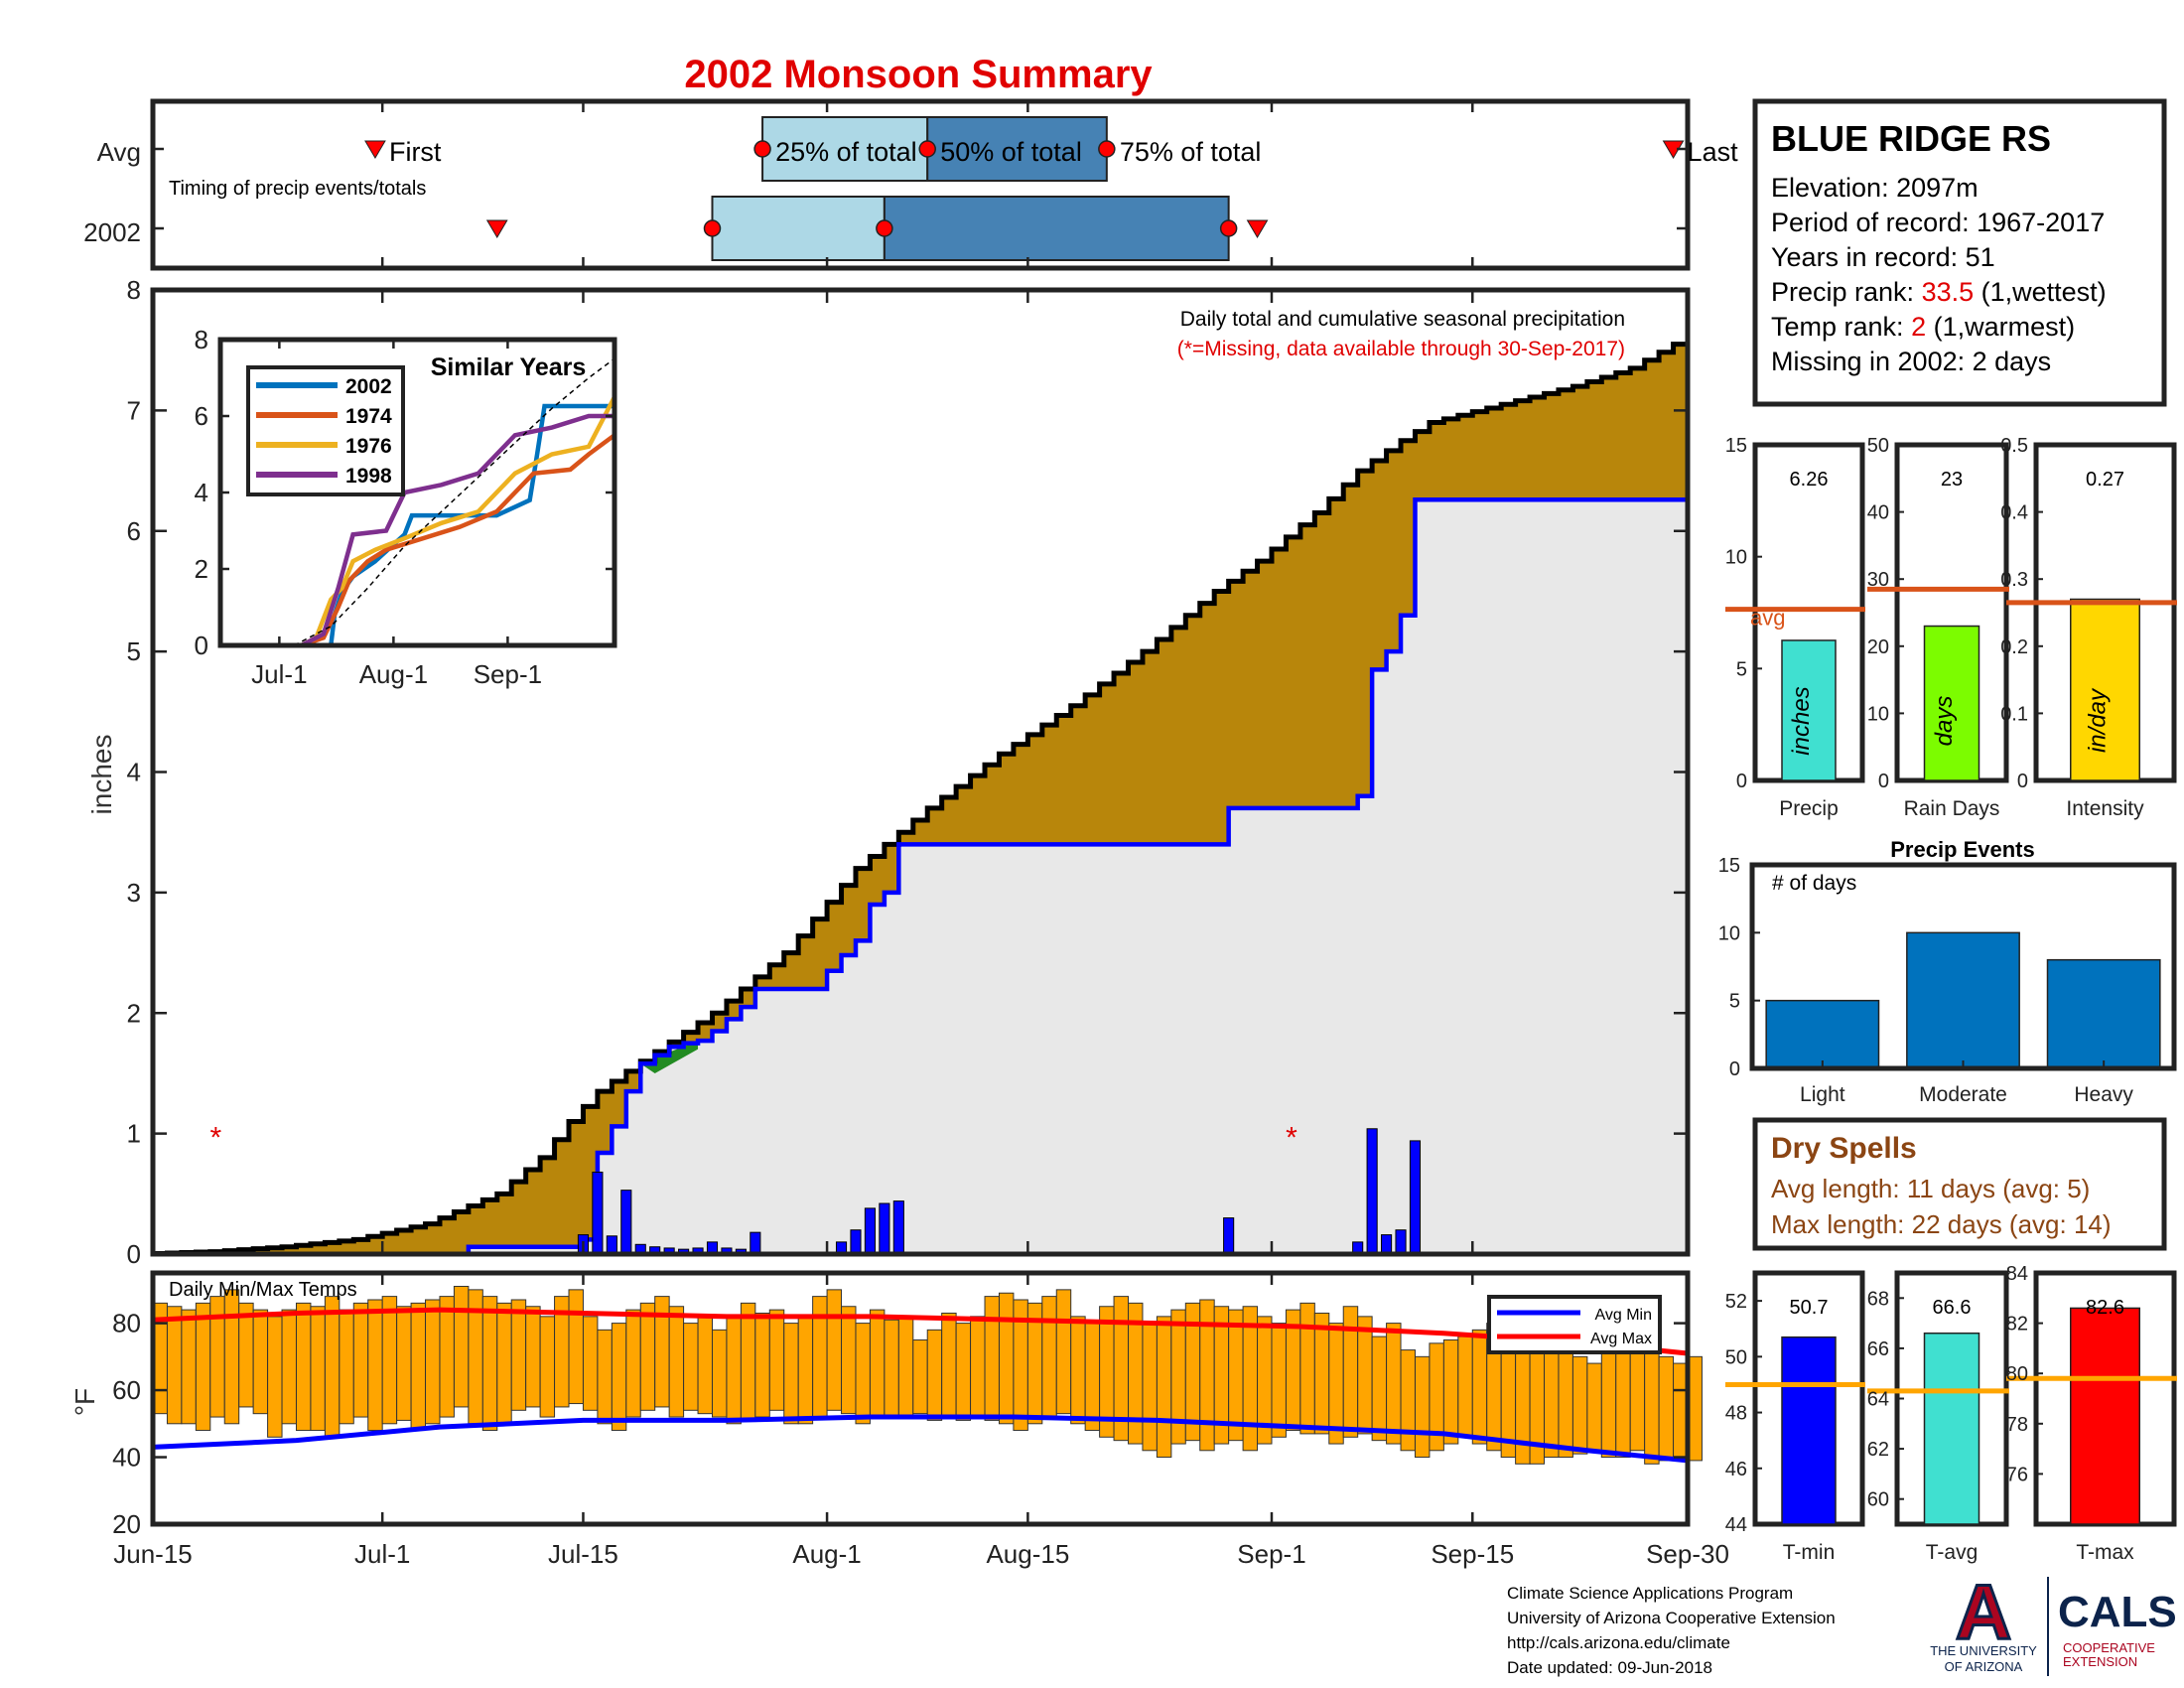  What do you see at coordinates (2014, 580) in the screenshot?
I see `intensity-y-tick-label: 0.3` at bounding box center [2014, 580].